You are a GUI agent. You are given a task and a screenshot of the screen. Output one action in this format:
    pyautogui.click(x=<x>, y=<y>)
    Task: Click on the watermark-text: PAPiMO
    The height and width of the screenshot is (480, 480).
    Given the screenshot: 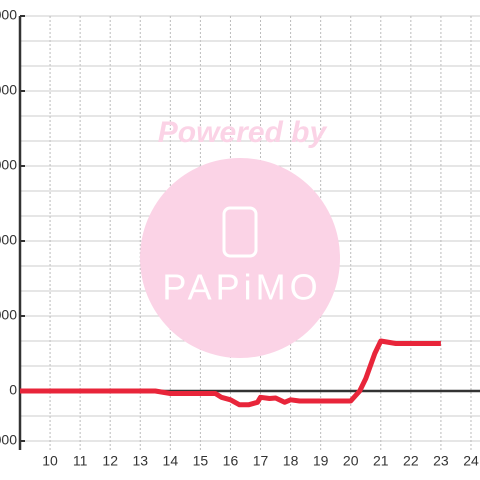 What is the action you would take?
    pyautogui.click(x=241, y=287)
    